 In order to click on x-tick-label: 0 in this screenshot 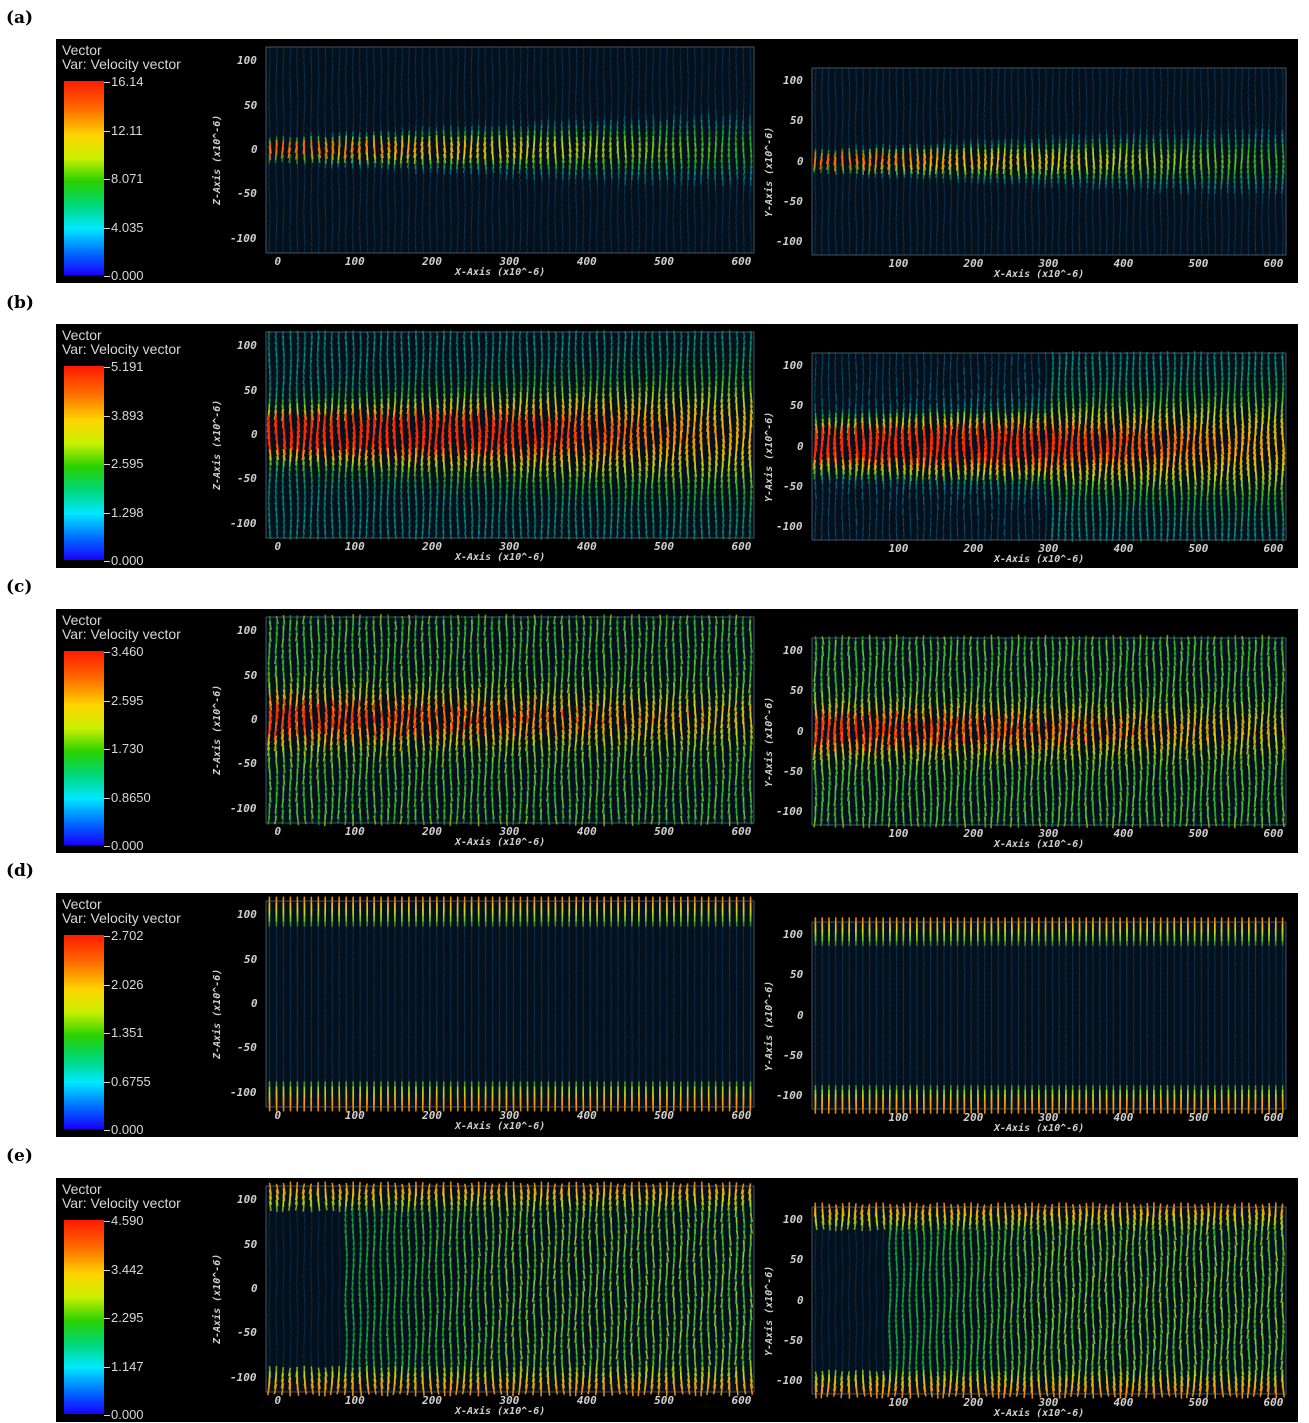, I will do `click(278, 261)`.